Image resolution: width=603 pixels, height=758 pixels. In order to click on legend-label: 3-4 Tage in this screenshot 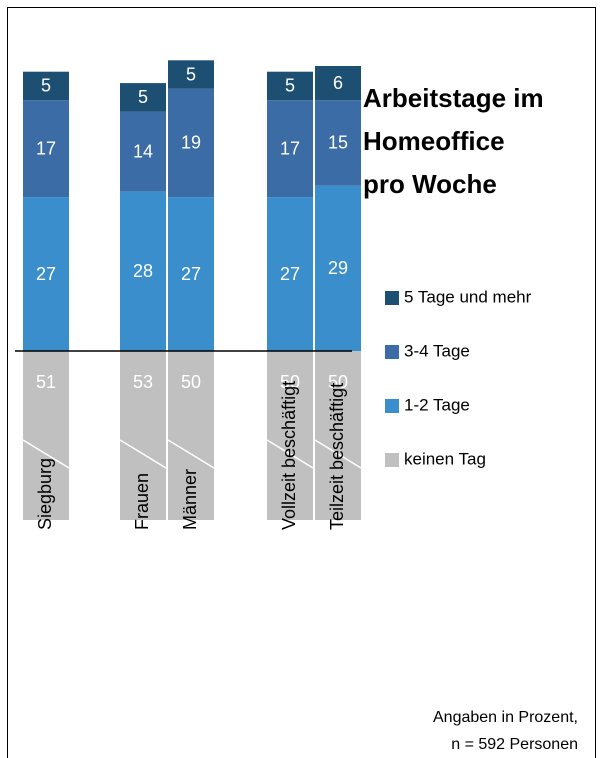, I will do `click(437, 350)`.